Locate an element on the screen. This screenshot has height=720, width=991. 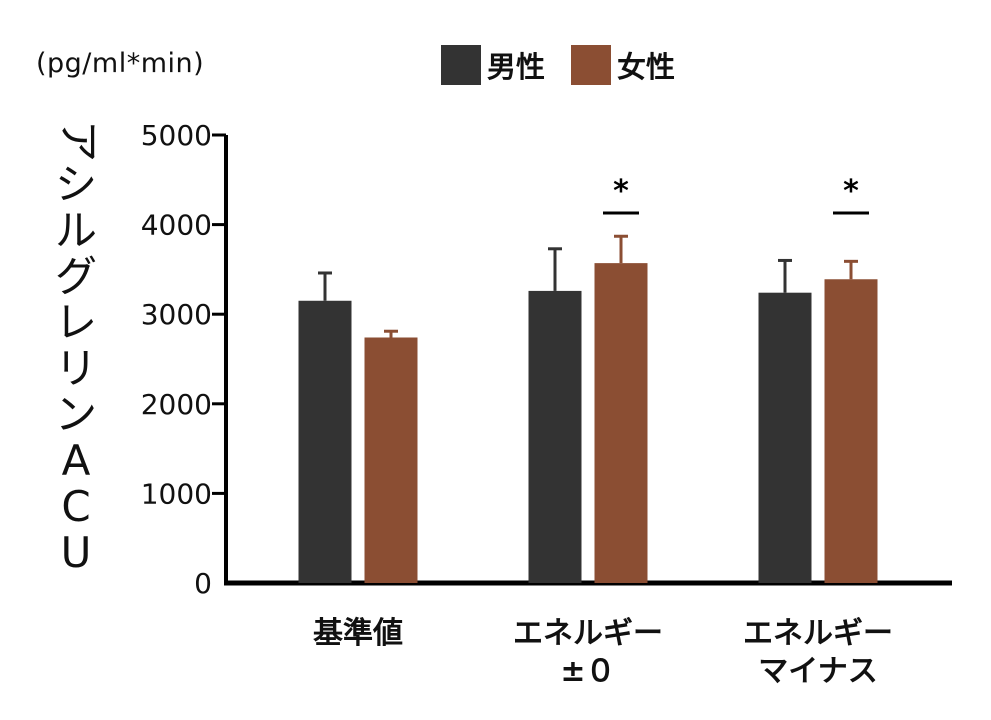
ylabel-char: ン is located at coordinates (75, 414).